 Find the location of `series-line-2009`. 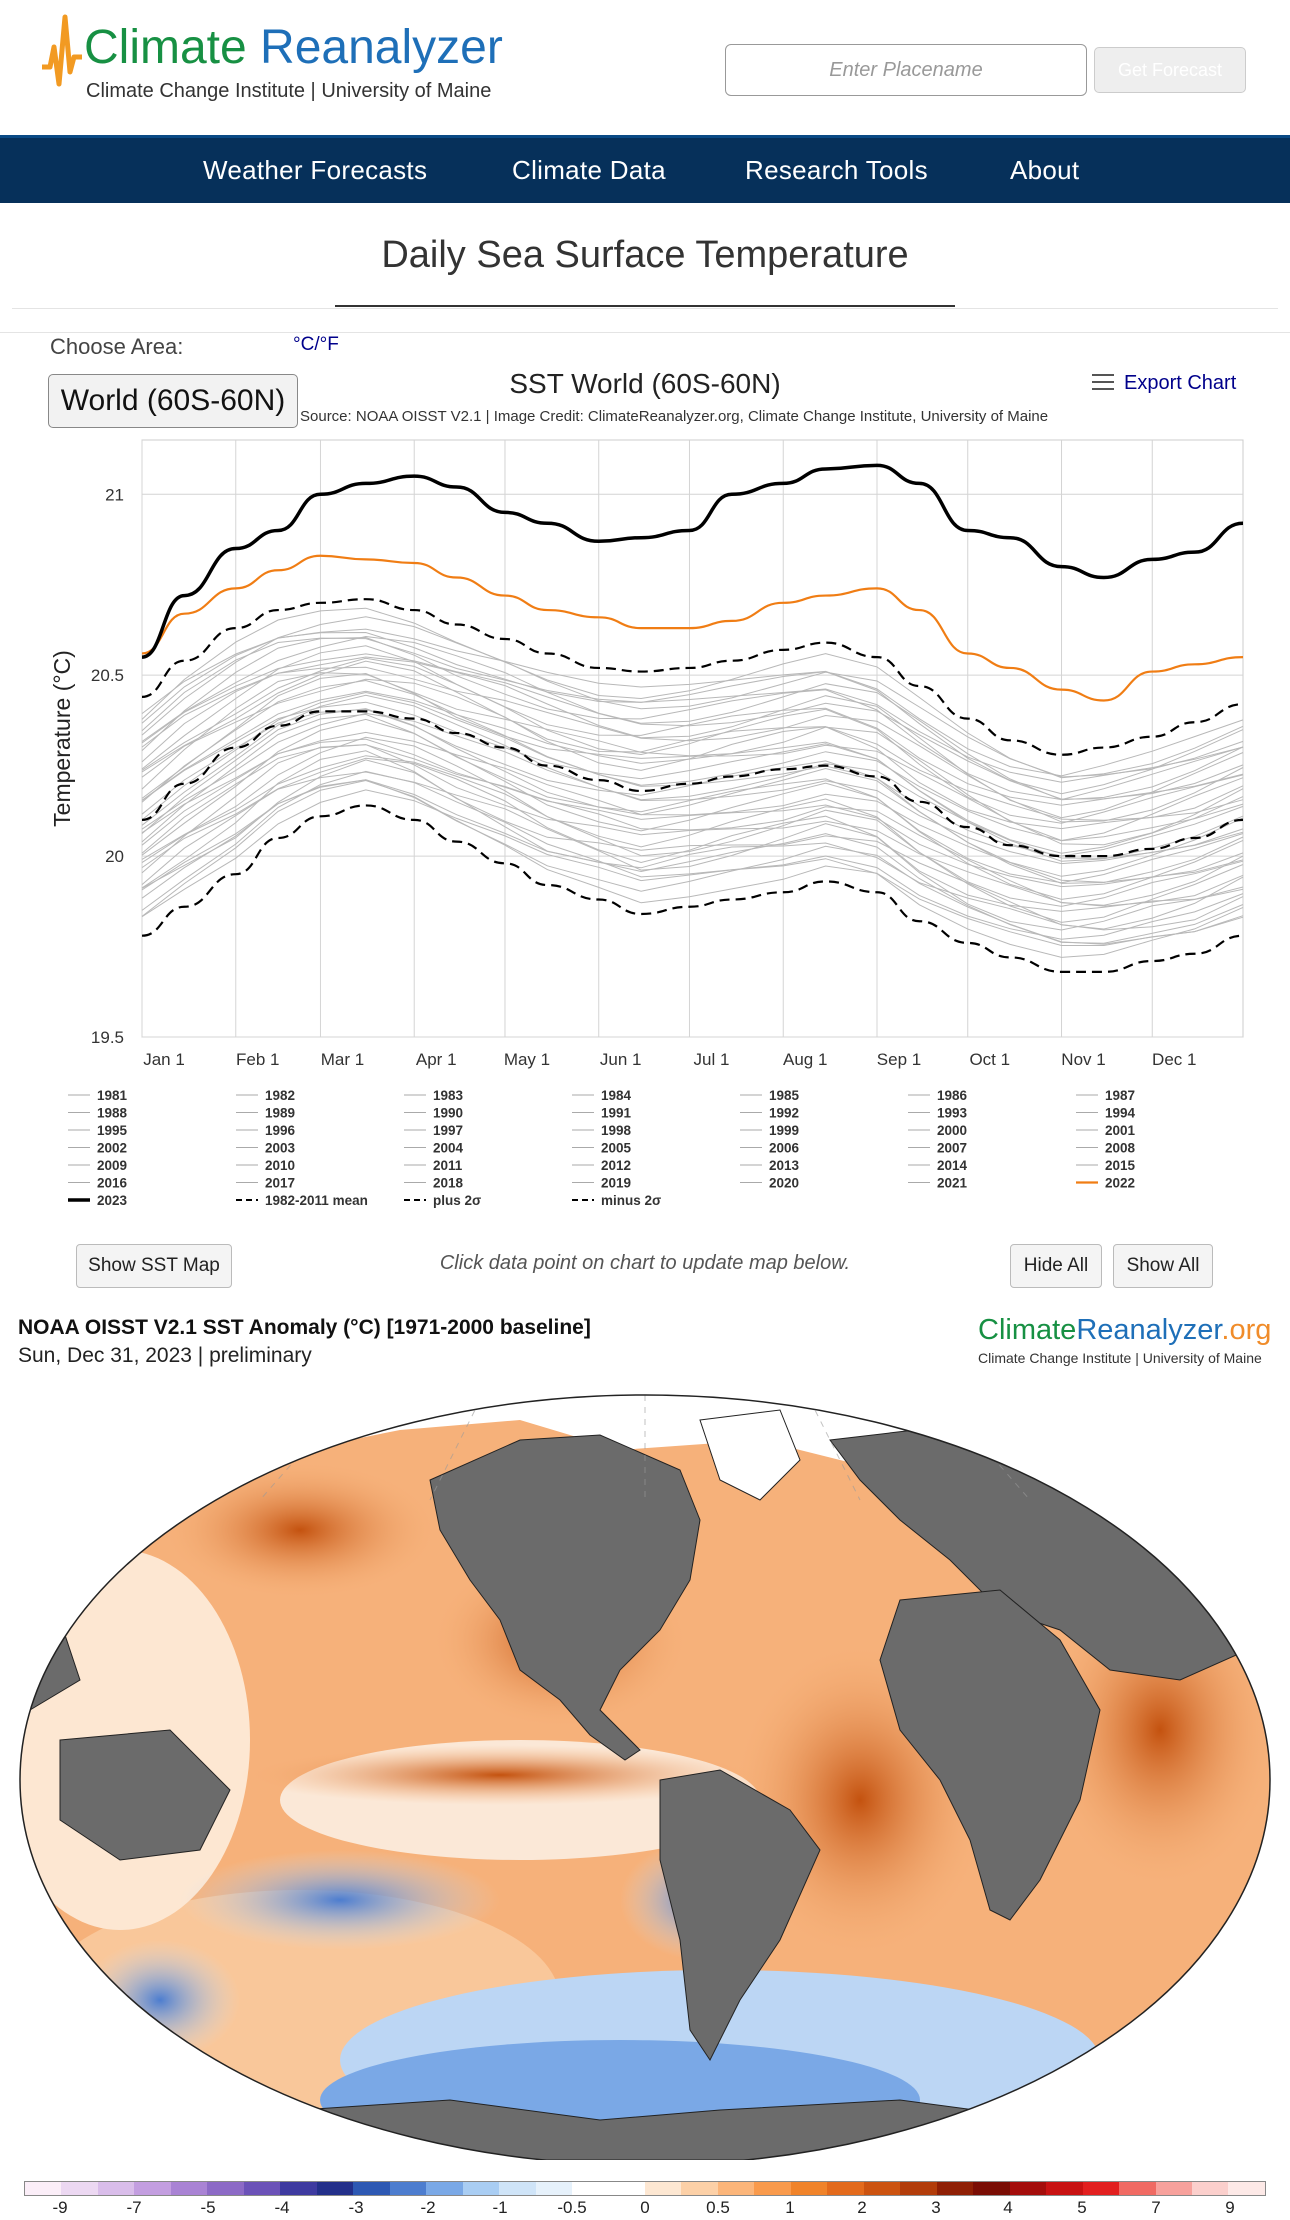

series-line-2009 is located at coordinates (692, 821).